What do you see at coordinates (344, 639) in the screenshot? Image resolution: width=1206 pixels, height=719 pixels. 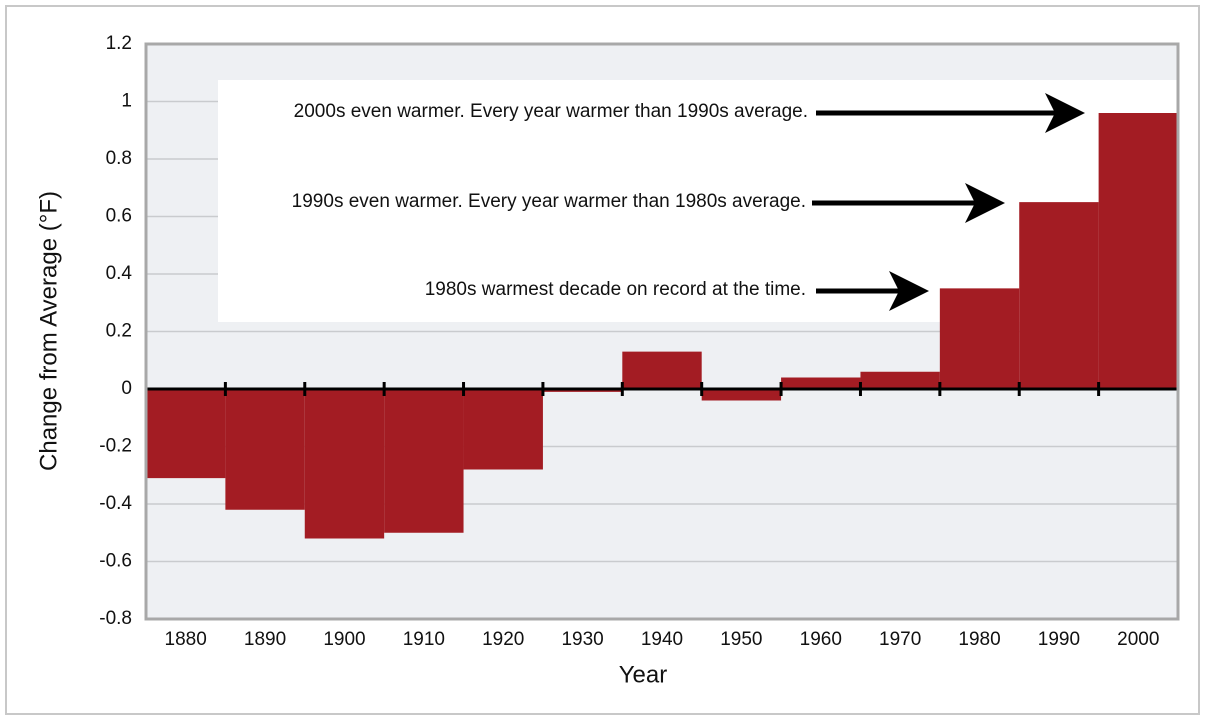 I see `x-tick-label: 1900` at bounding box center [344, 639].